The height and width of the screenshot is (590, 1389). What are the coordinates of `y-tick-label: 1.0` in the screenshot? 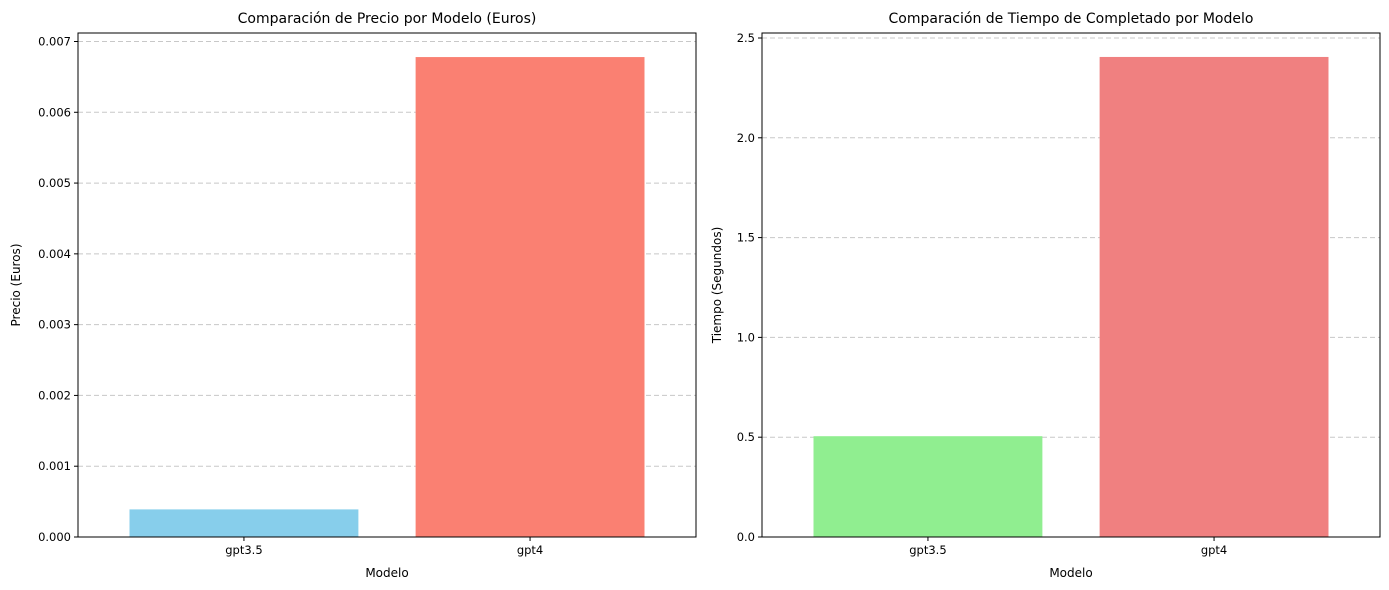 It's located at (746, 337).